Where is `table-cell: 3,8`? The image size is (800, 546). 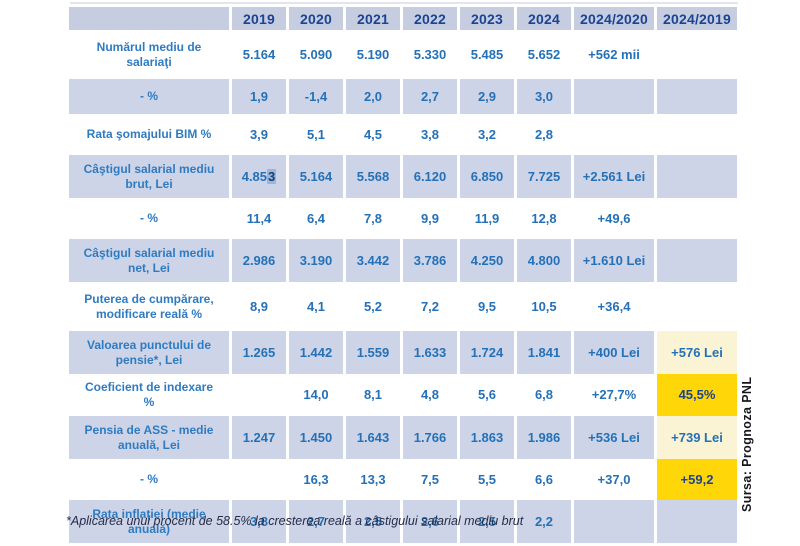 table-cell: 3,8 is located at coordinates (430, 134).